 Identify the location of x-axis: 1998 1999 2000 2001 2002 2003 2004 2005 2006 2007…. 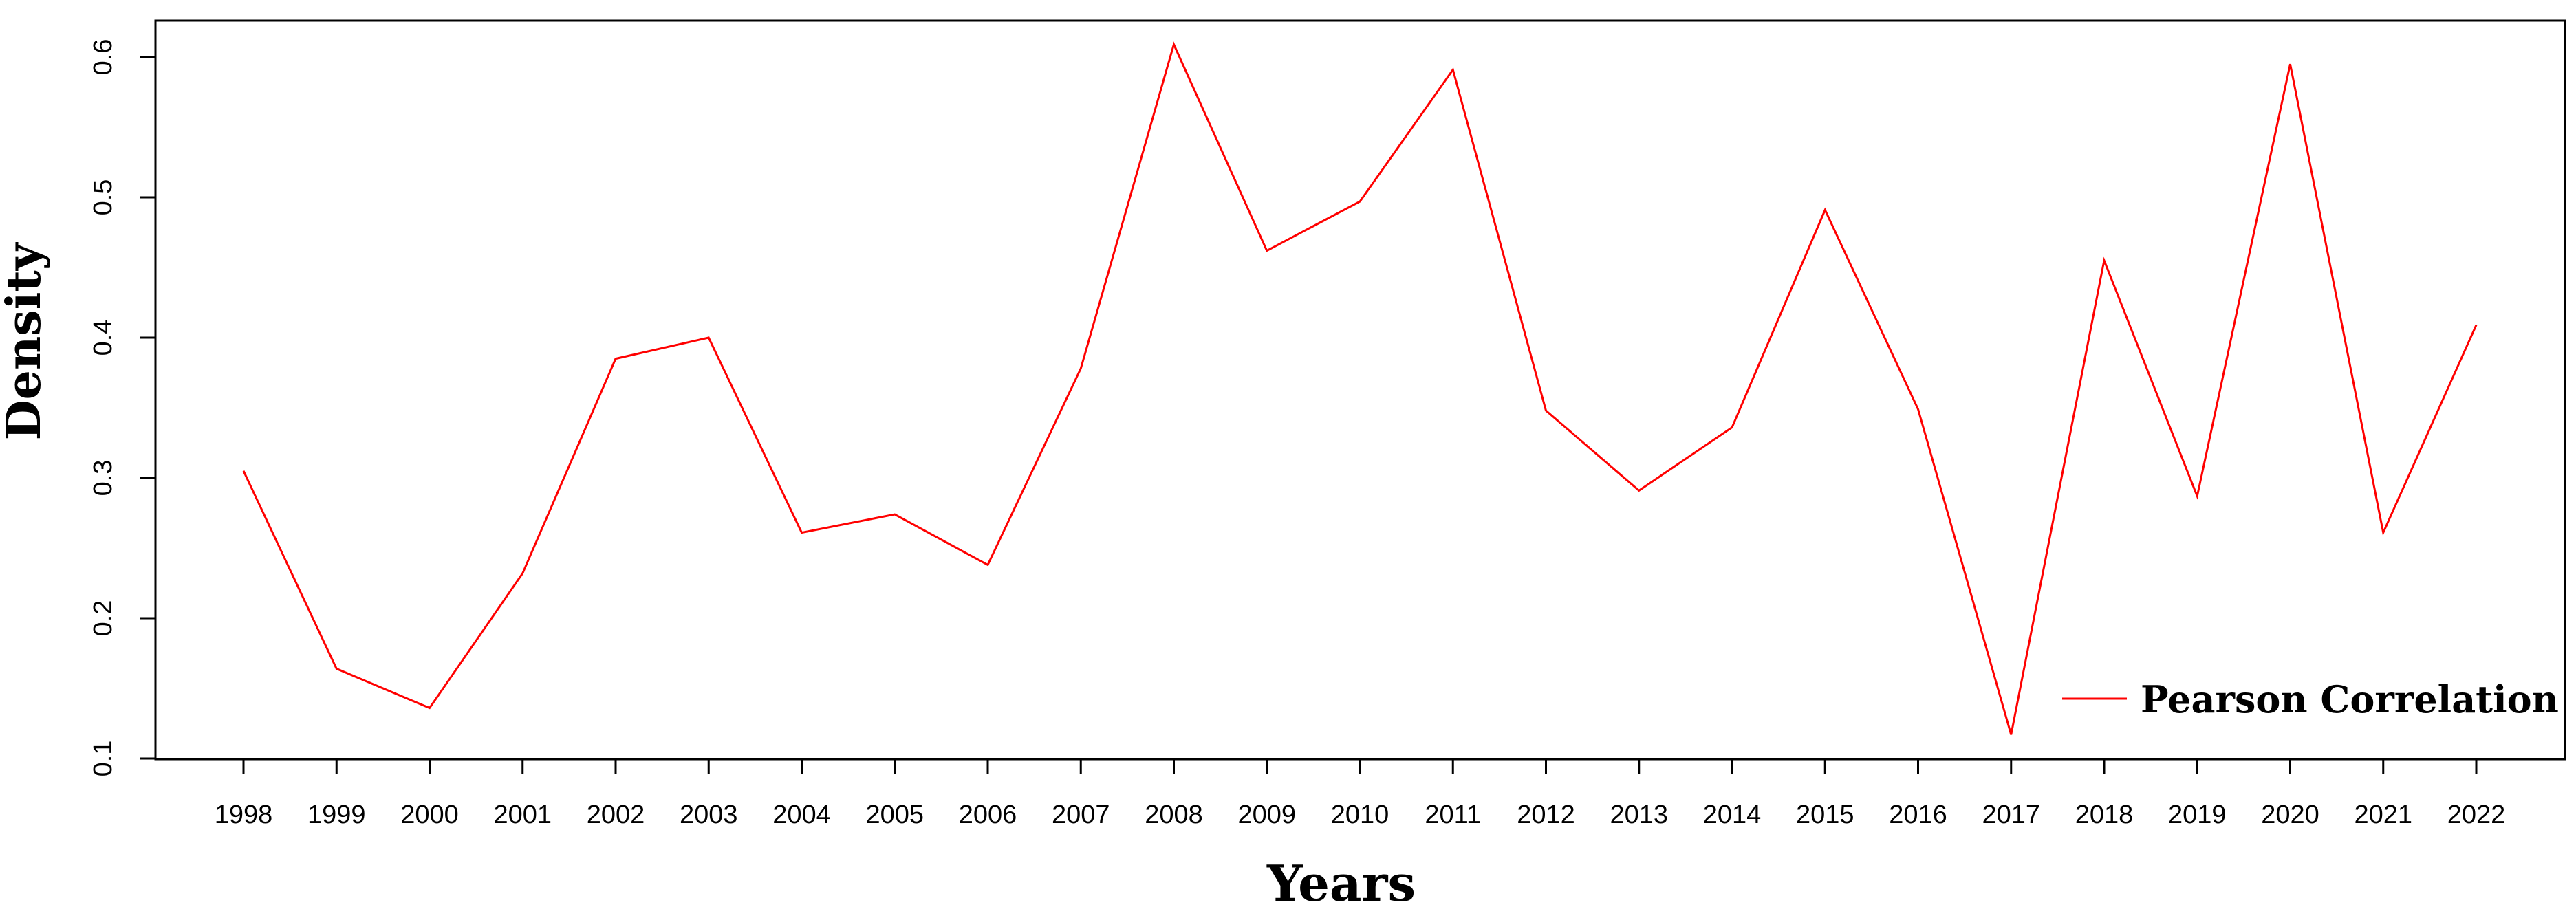
(1360, 794).